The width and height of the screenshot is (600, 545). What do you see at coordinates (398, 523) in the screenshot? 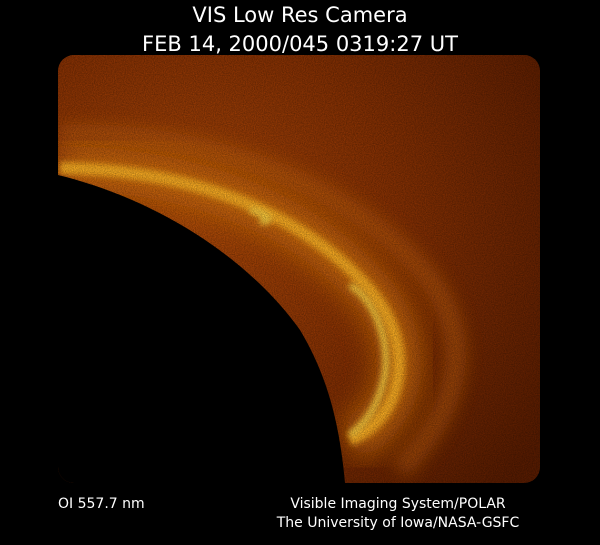
I see `credit: The University of Iowa/NASA-GSFC` at bounding box center [398, 523].